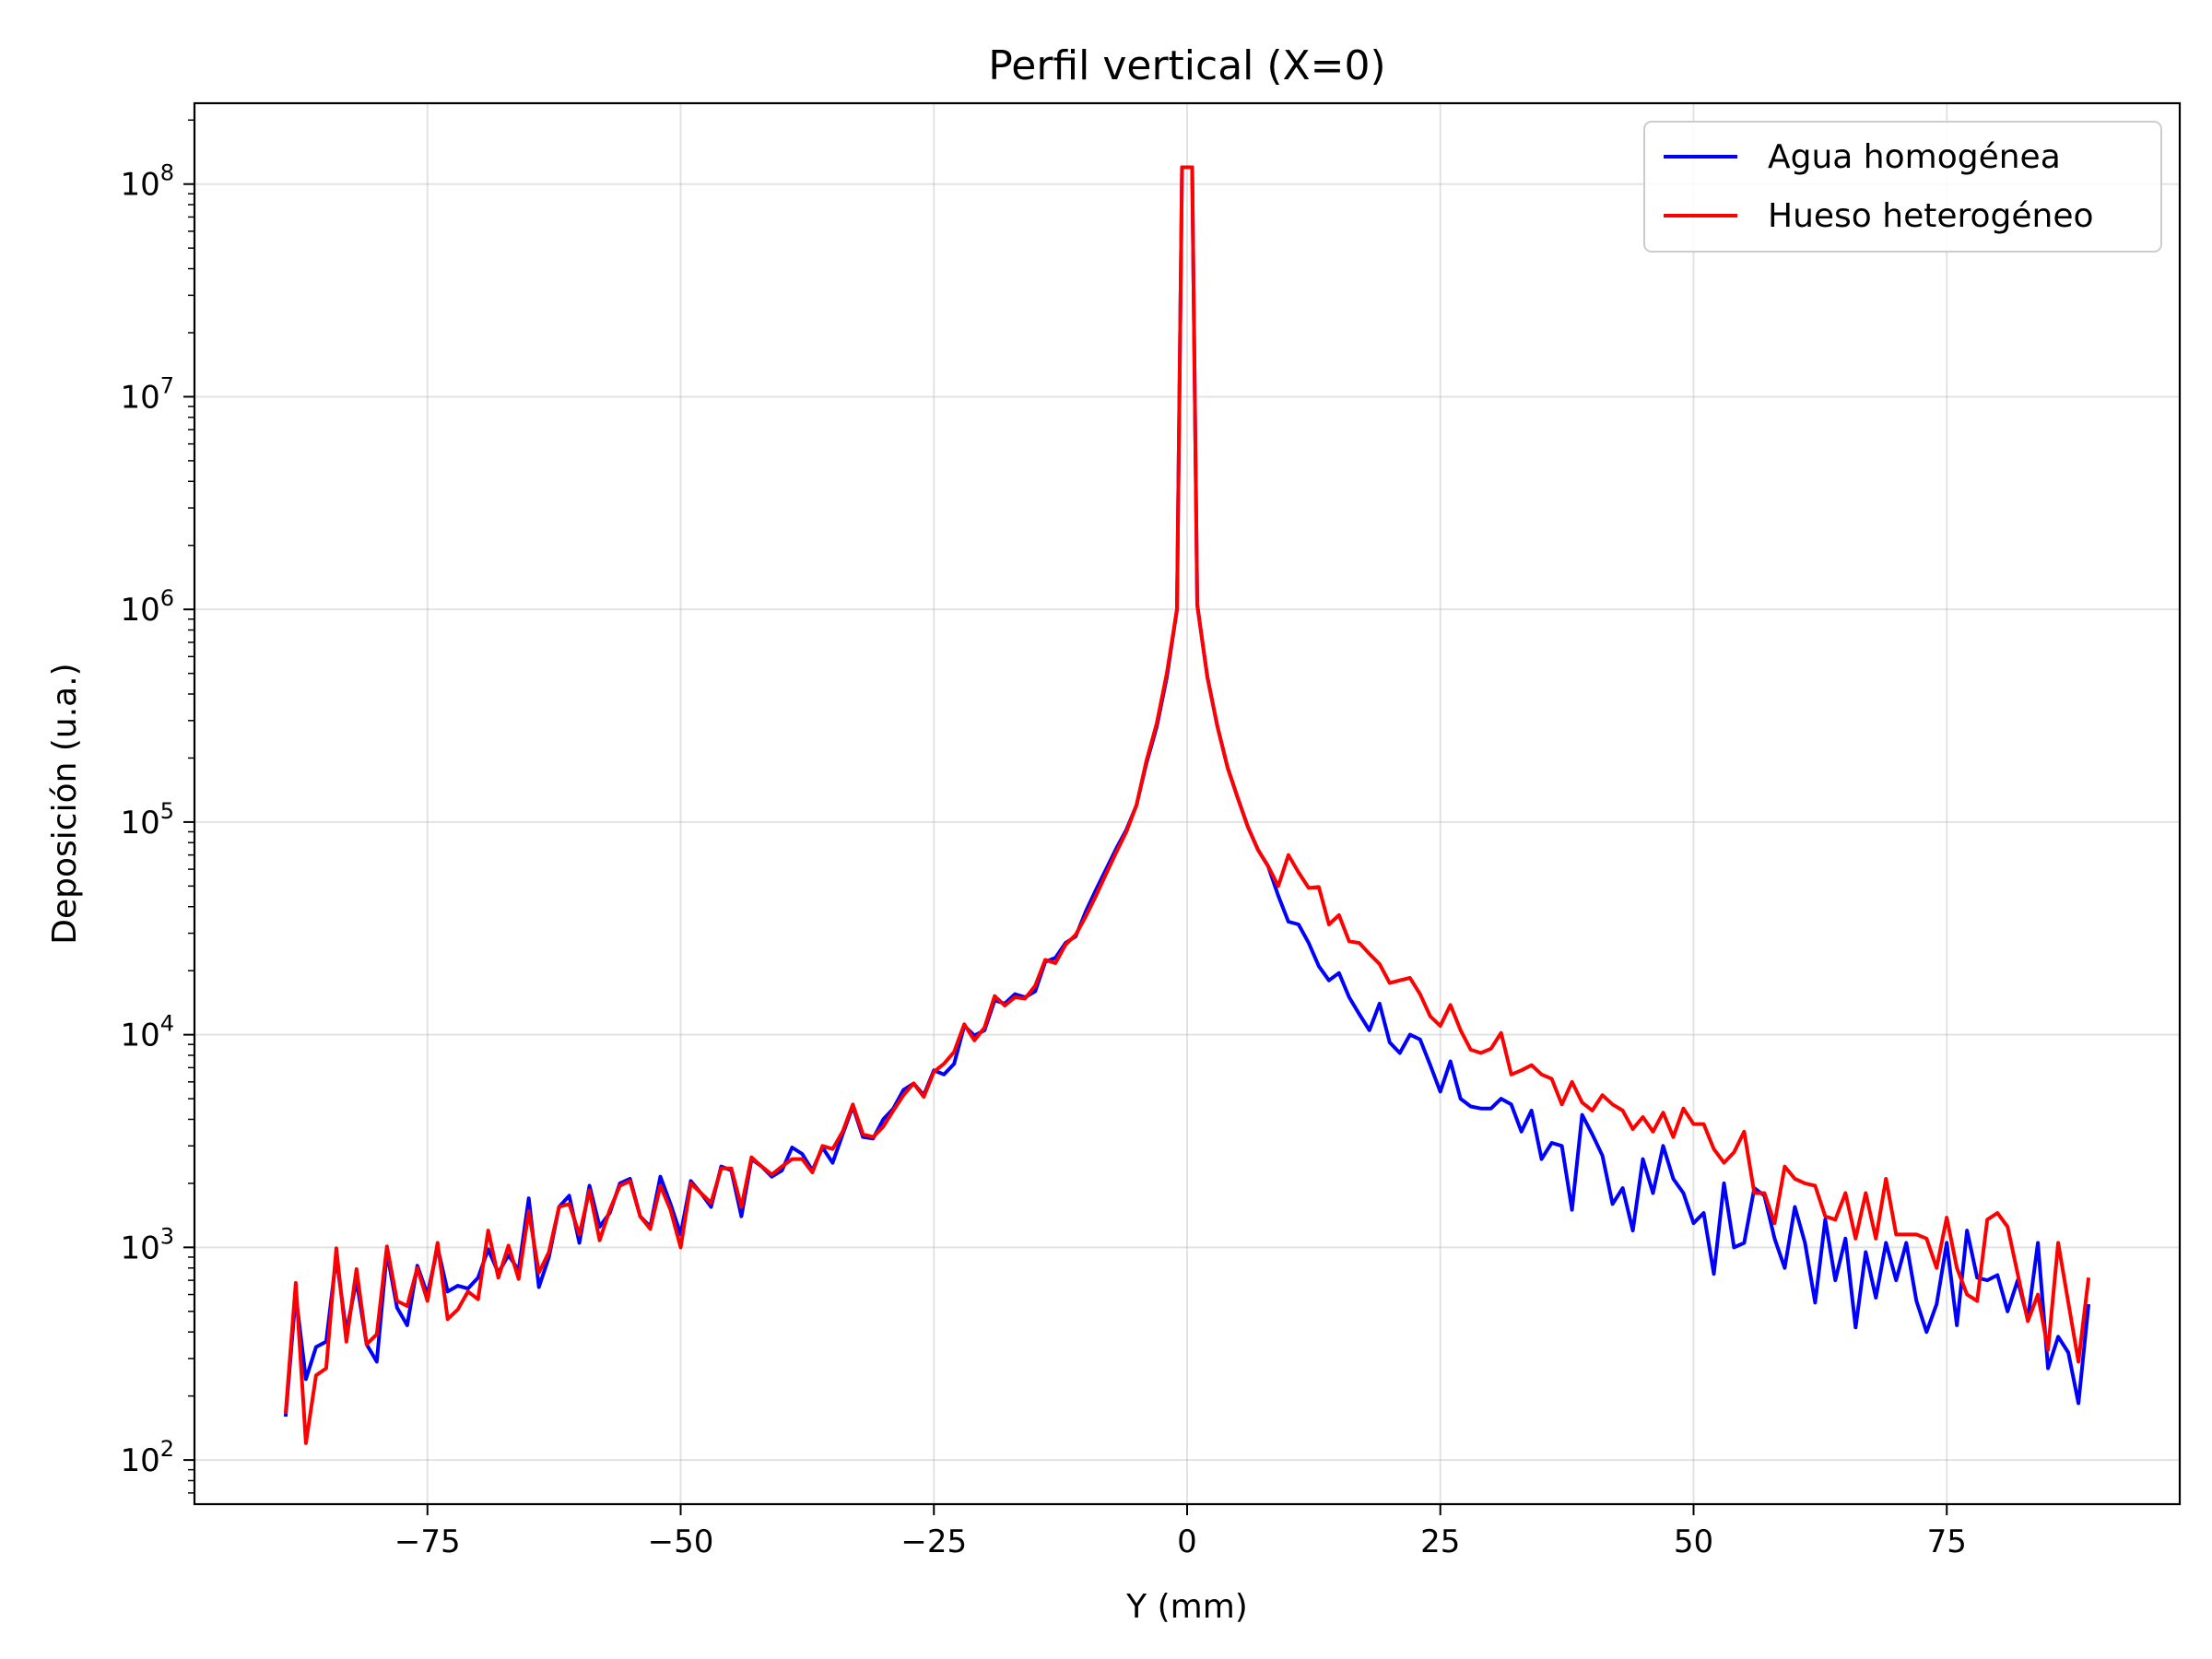 The height and width of the screenshot is (1659, 2212). Describe the element at coordinates (1186, 65) in the screenshot. I see `chart-title: Perfil vertical (X=0)` at that location.